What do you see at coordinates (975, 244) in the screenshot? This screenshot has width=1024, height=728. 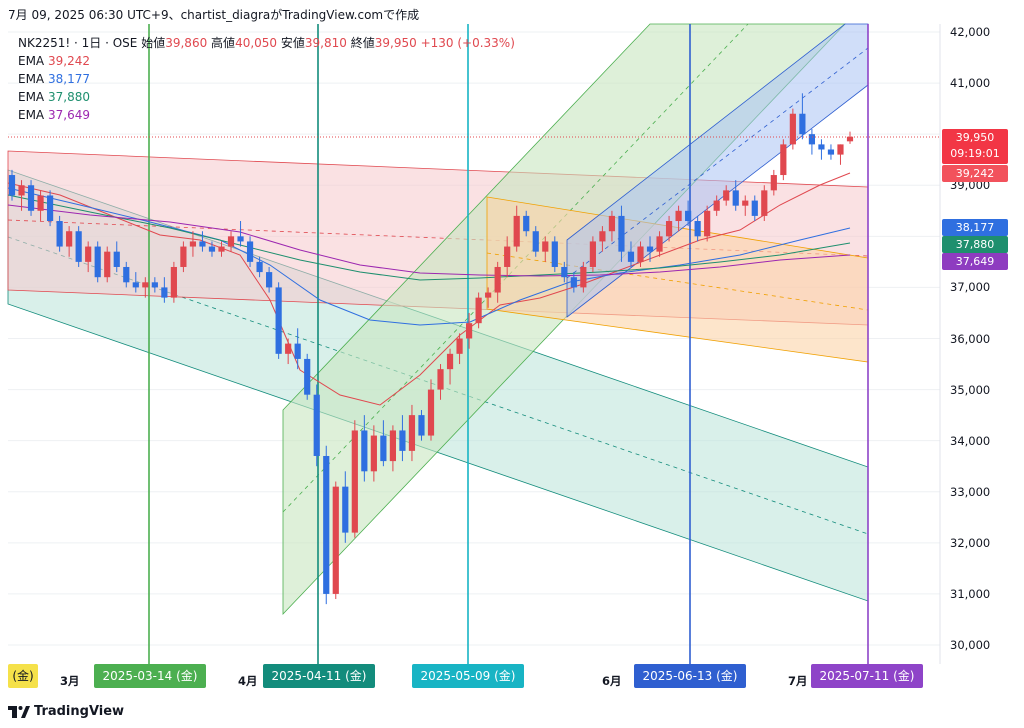 I see `ema-3-badge: 37,880` at bounding box center [975, 244].